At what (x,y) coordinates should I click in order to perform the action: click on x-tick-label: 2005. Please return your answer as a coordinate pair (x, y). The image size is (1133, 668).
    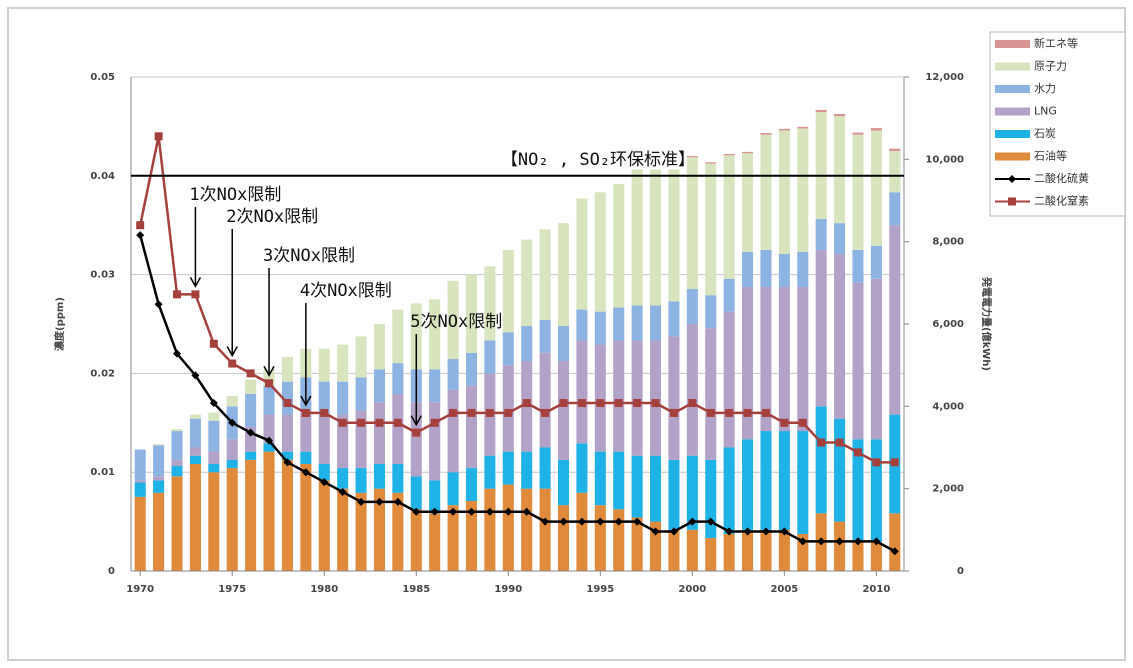
    Looking at the image, I should click on (784, 589).